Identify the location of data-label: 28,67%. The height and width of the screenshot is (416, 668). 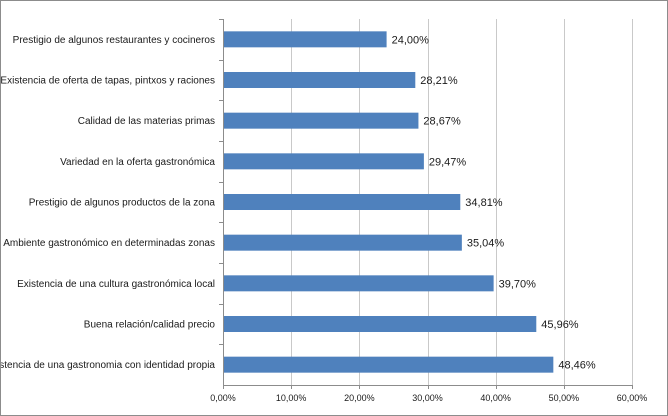
(442, 122).